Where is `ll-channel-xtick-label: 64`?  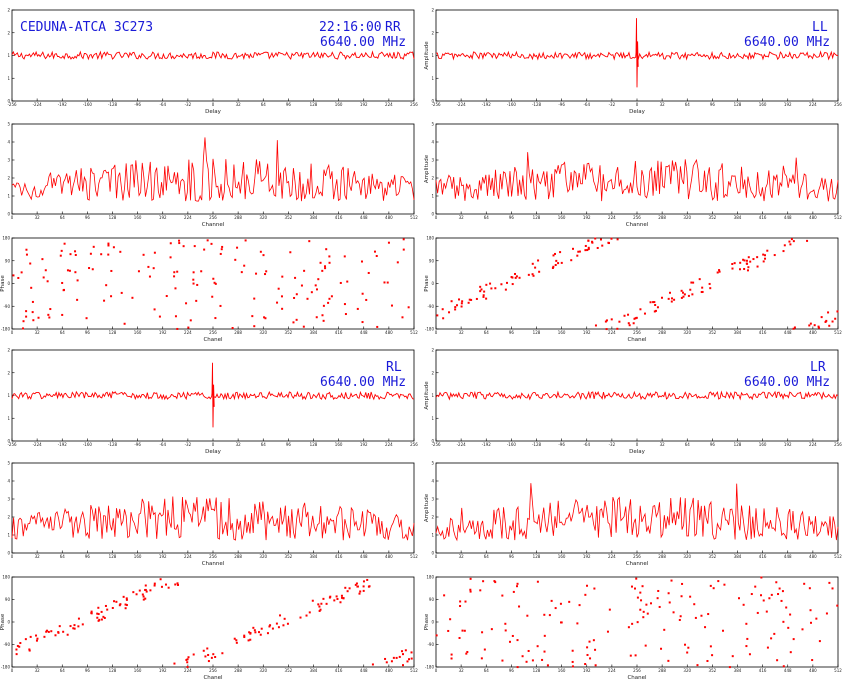 ll-channel-xtick-label: 64 is located at coordinates (487, 217).